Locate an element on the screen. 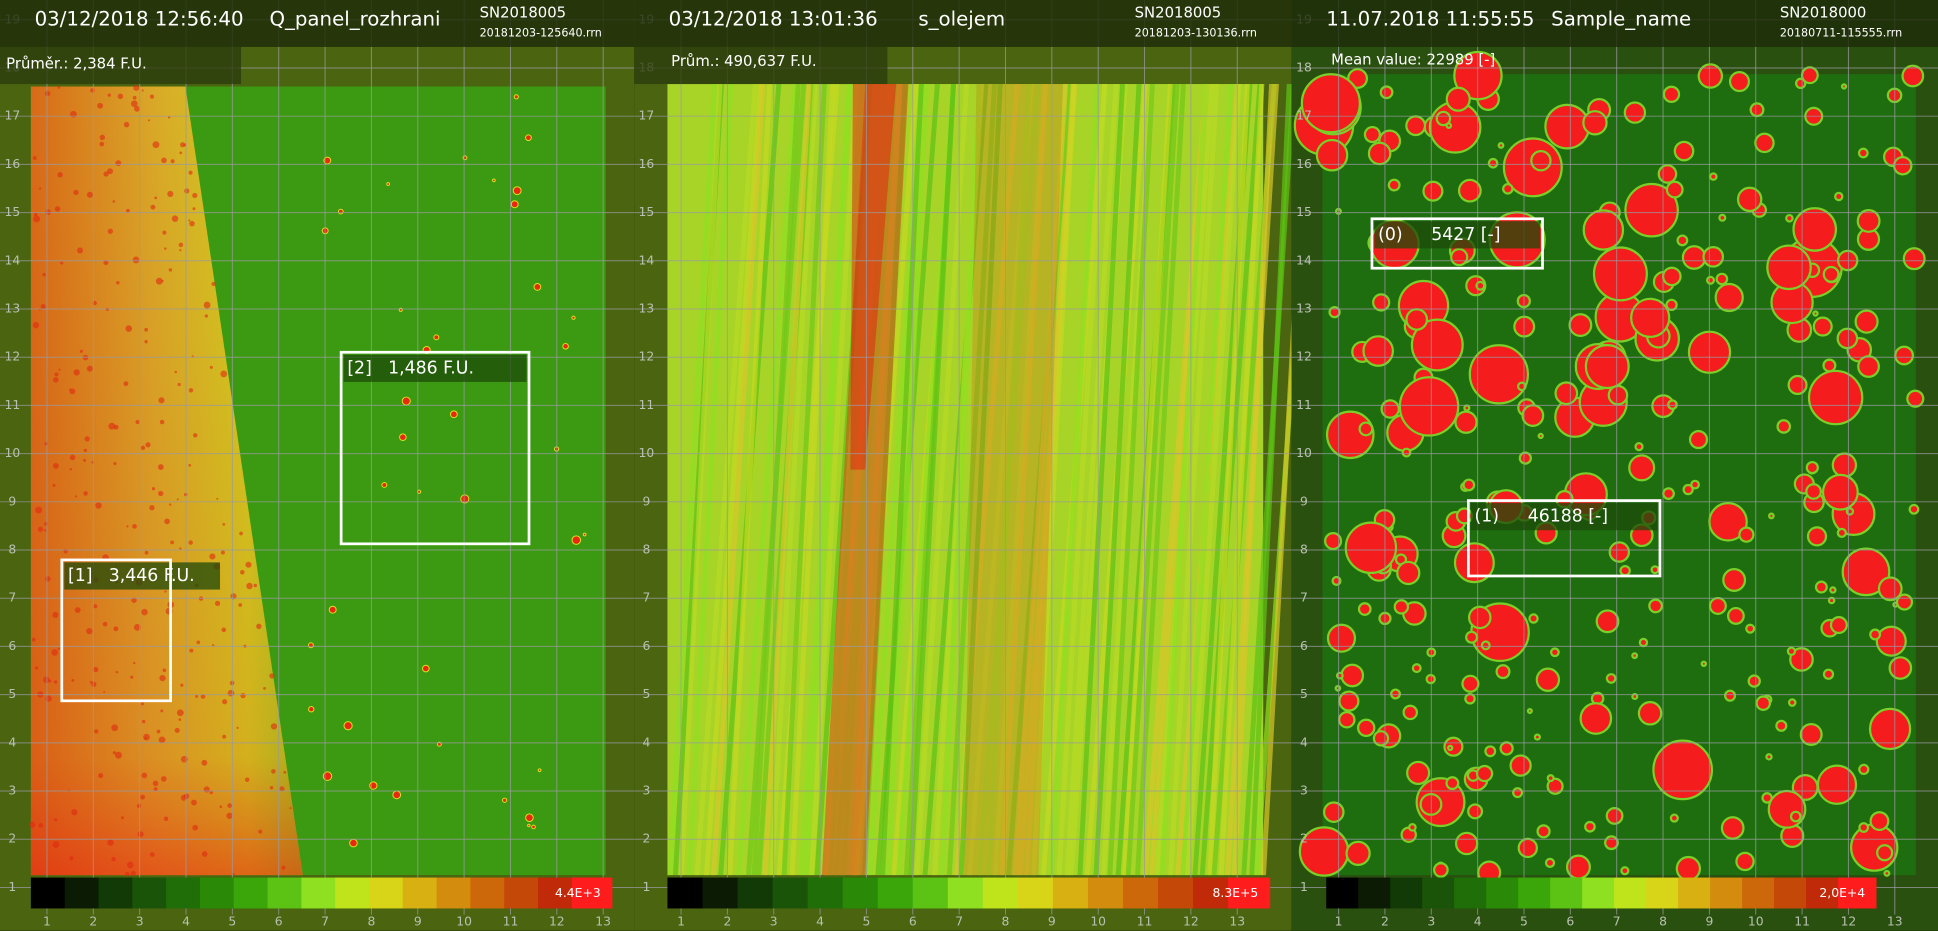 Image resolution: width=1938 pixels, height=931 pixels. region-label-band is located at coordinates (1457, 235).